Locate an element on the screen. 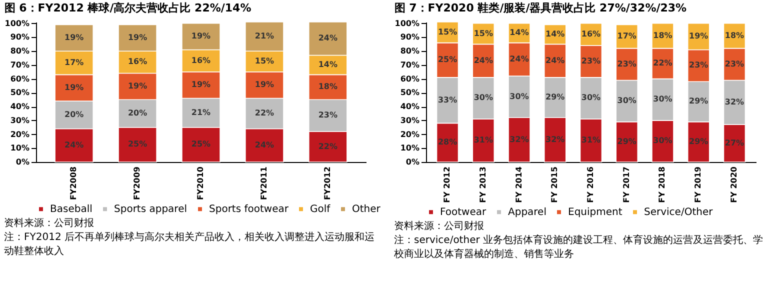 This screenshot has width=780, height=287. legend-label: Equipment is located at coordinates (595, 212).